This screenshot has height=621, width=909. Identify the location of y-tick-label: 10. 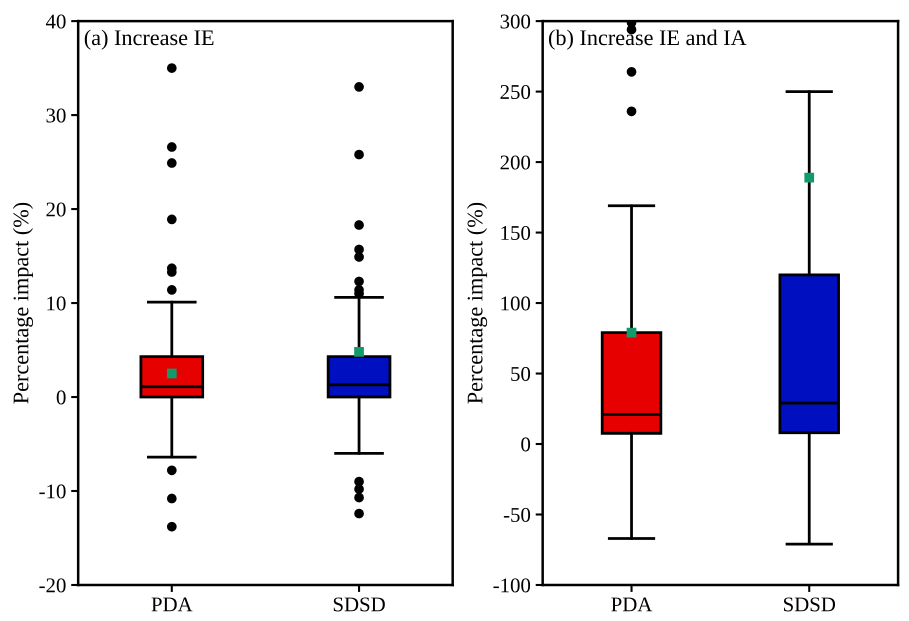
(56, 303).